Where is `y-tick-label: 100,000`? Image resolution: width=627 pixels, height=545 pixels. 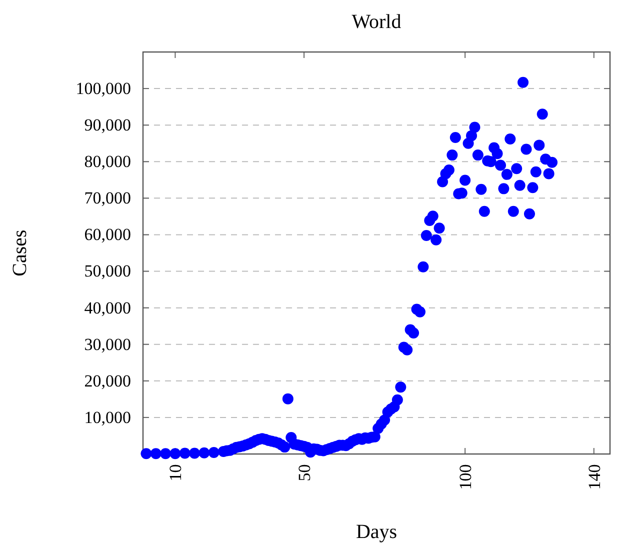 y-tick-label: 100,000 is located at coordinates (103, 88).